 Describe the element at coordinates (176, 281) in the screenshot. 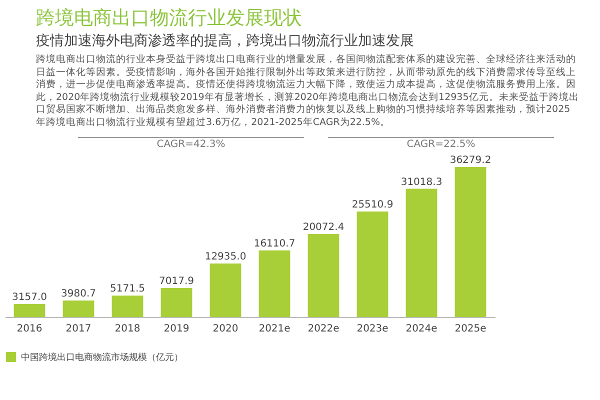

I see `data-label: 7017.9` at that location.